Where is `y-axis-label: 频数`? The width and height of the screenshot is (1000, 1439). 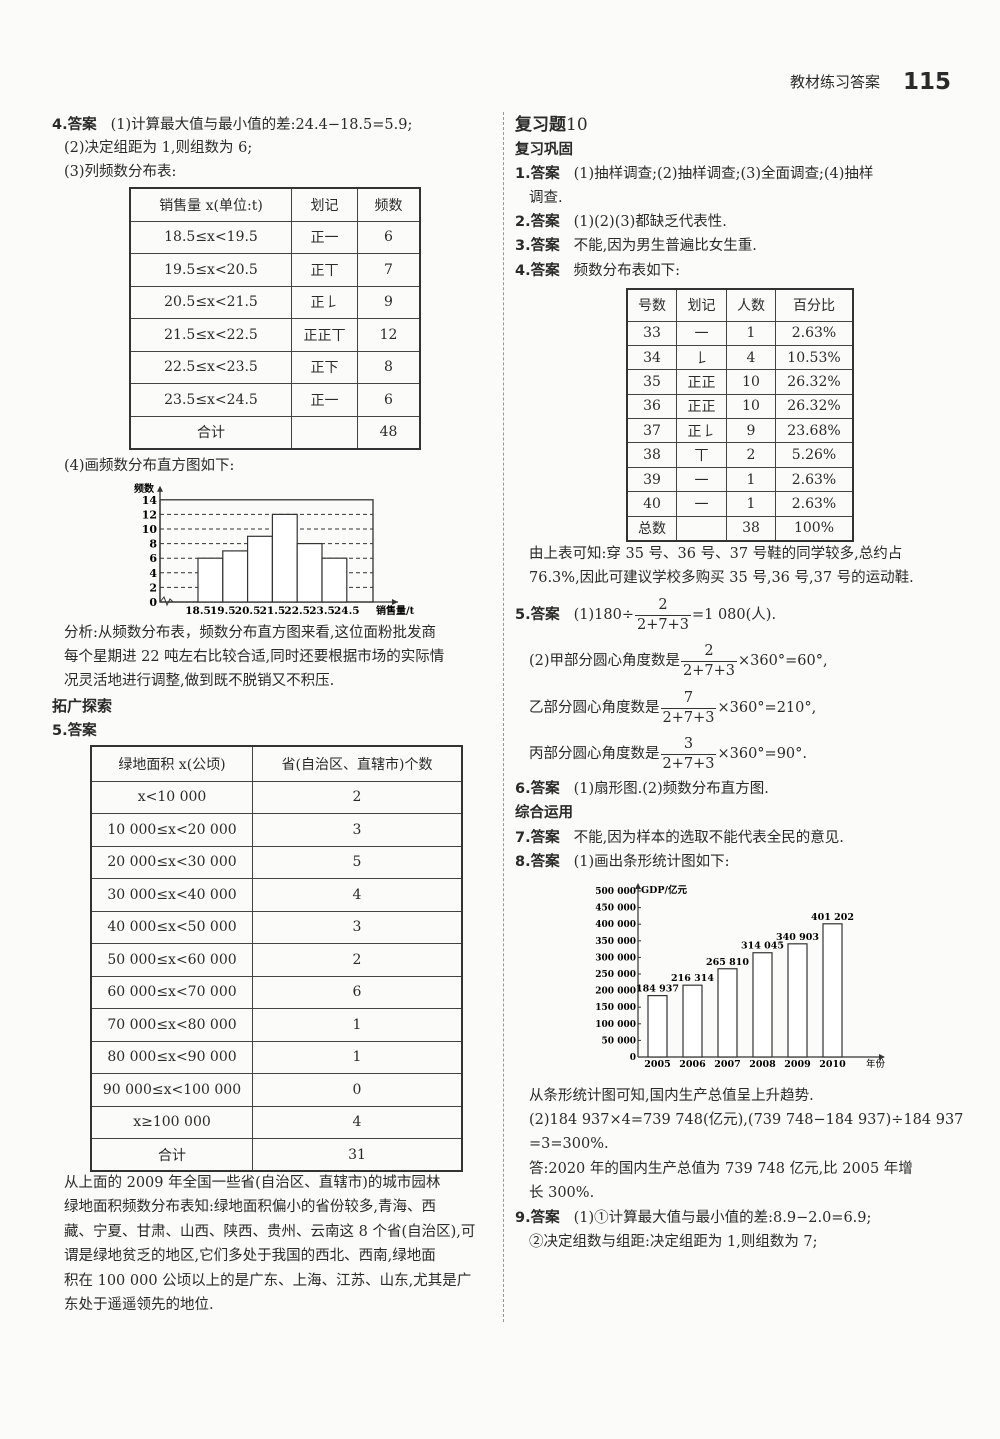
y-axis-label: 频数 is located at coordinates (144, 488).